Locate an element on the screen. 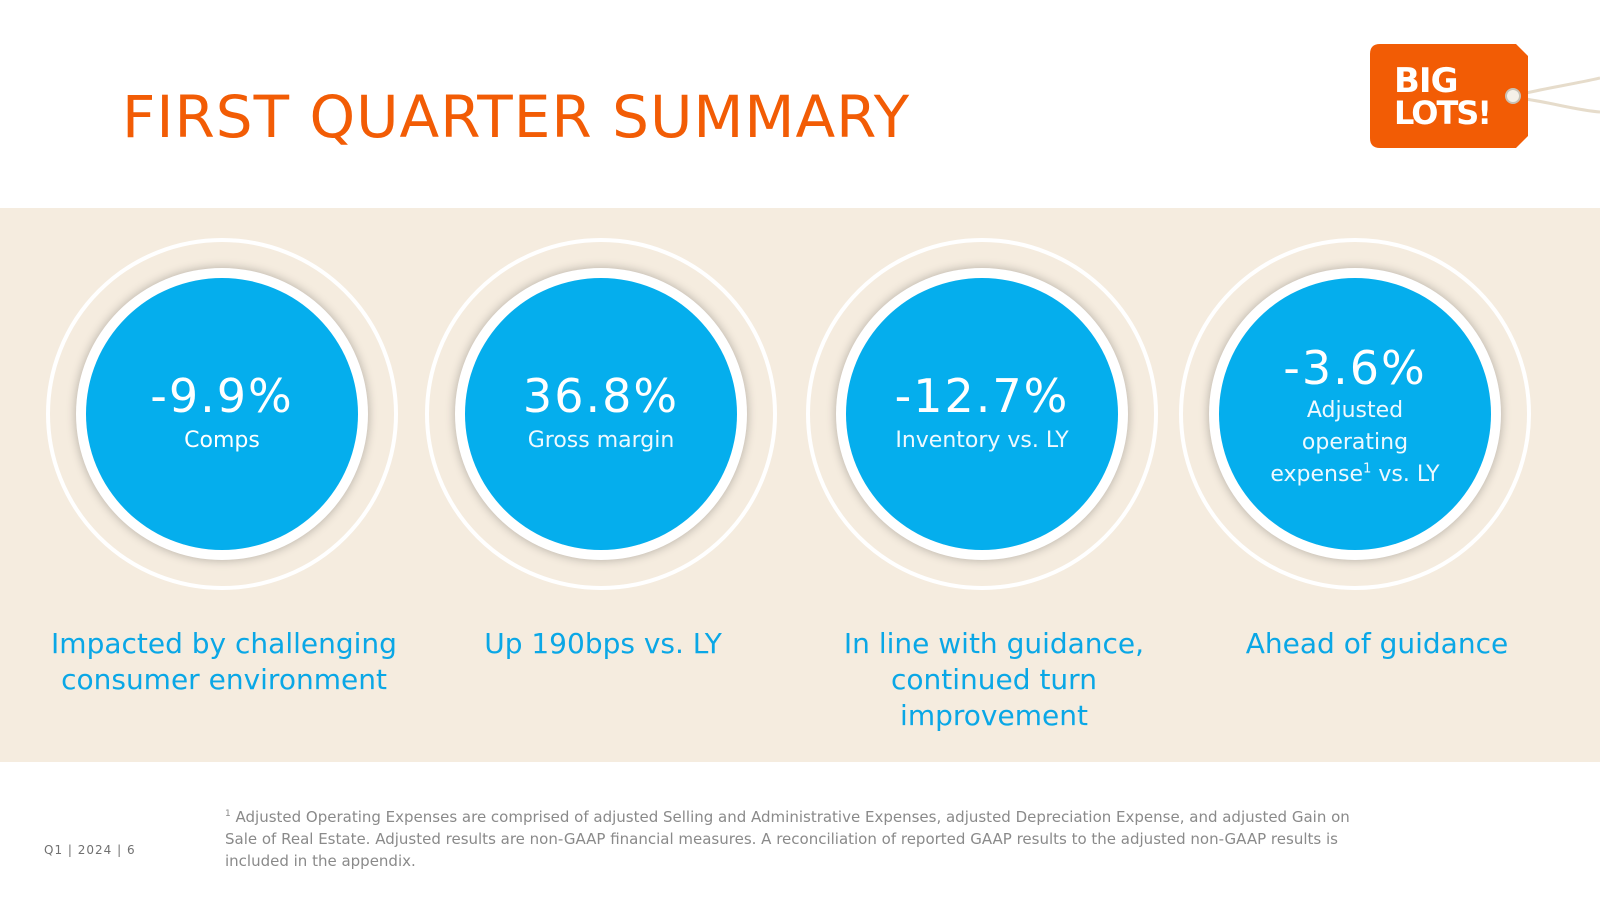 The height and width of the screenshot is (900, 1600). kpi-adjusted-opex: -3.6% Adjusted operating expense1 vs. LY is located at coordinates (1359, 418).